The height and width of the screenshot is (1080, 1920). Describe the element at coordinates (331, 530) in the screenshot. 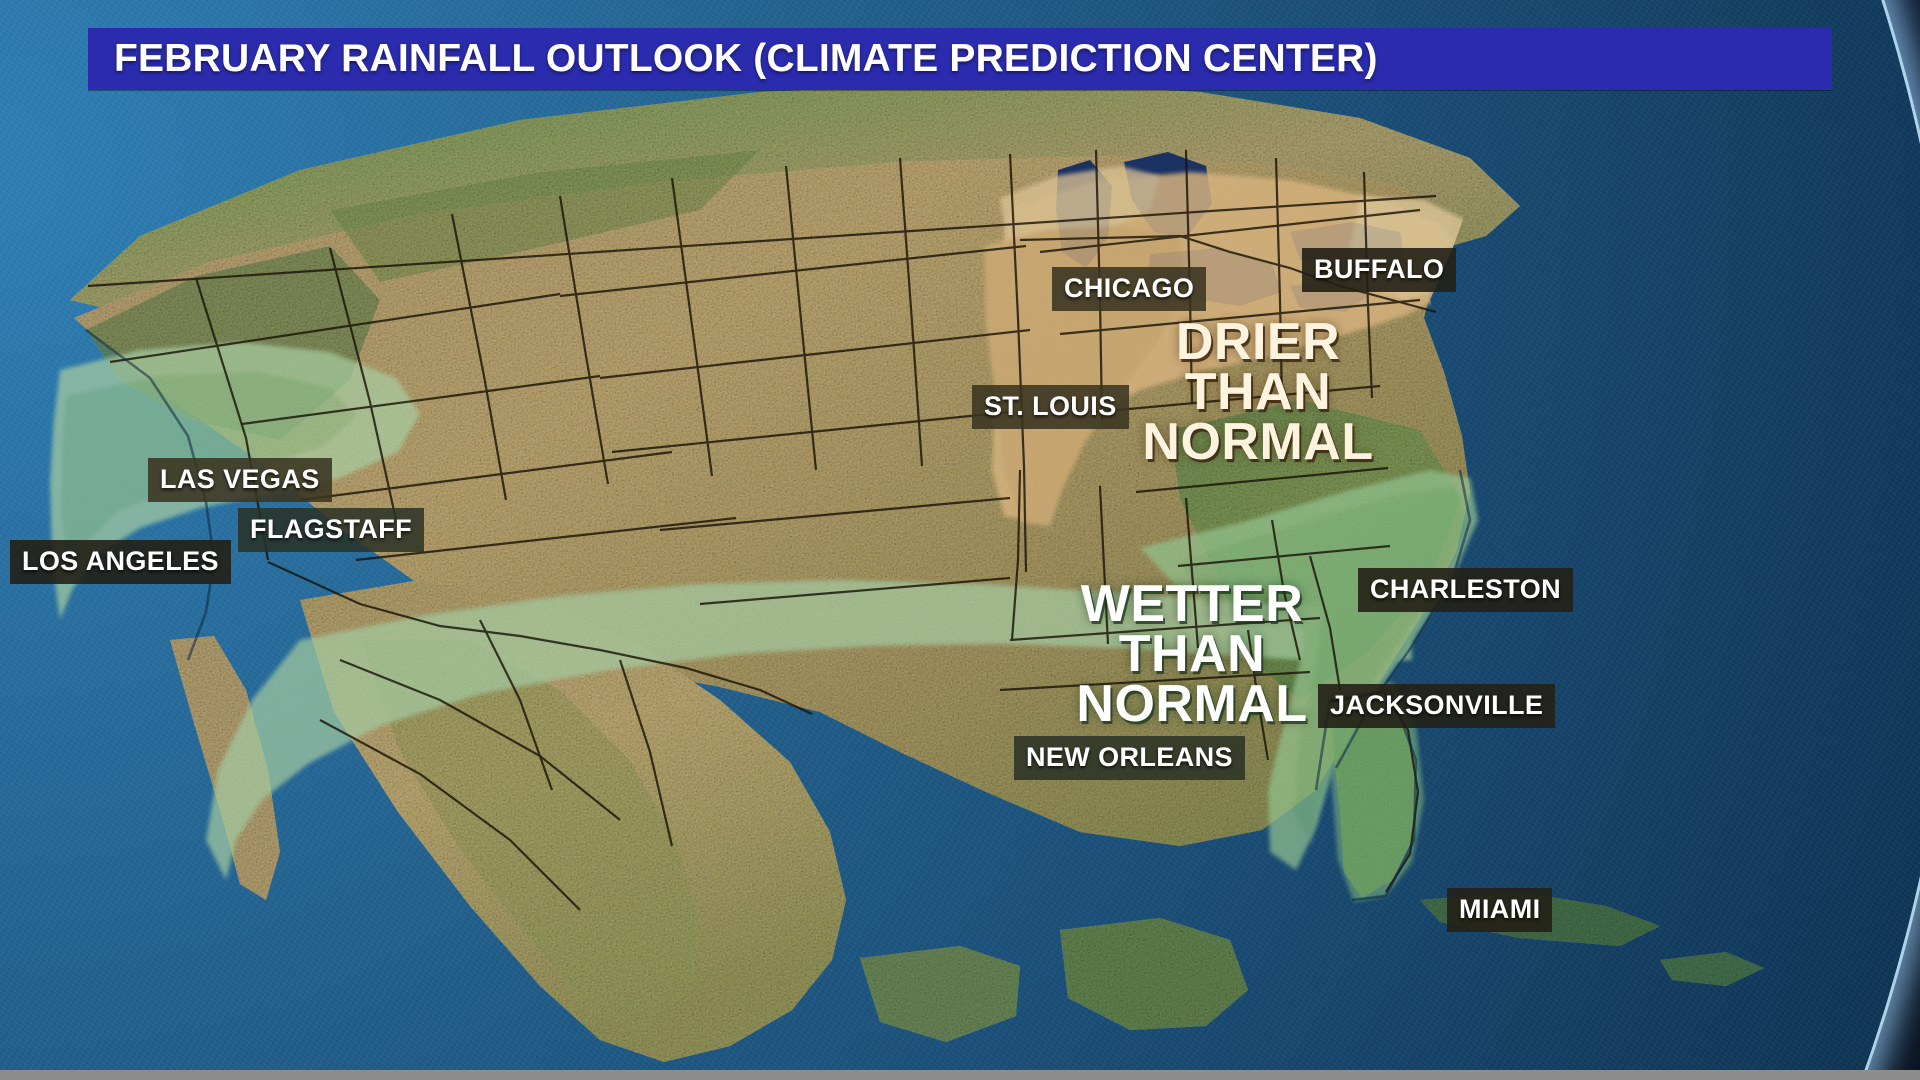

I see `city-label-flagstaff: FLAGSTAFF` at that location.